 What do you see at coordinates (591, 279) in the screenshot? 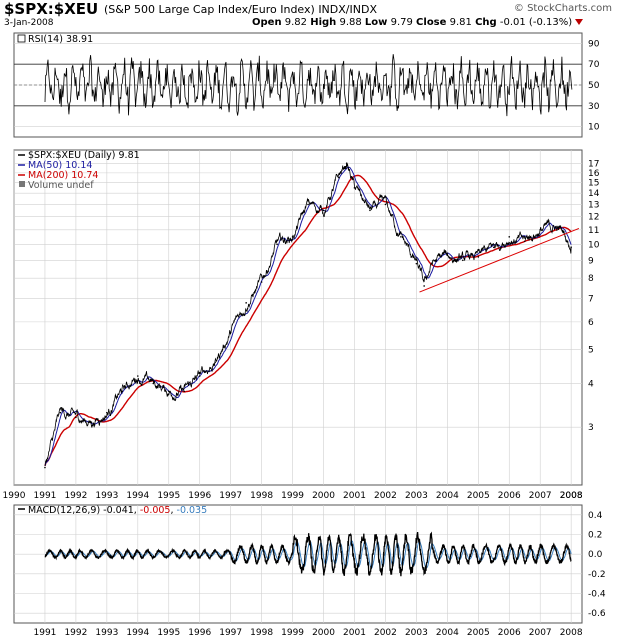
I see `price-tick-label: 8` at bounding box center [591, 279].